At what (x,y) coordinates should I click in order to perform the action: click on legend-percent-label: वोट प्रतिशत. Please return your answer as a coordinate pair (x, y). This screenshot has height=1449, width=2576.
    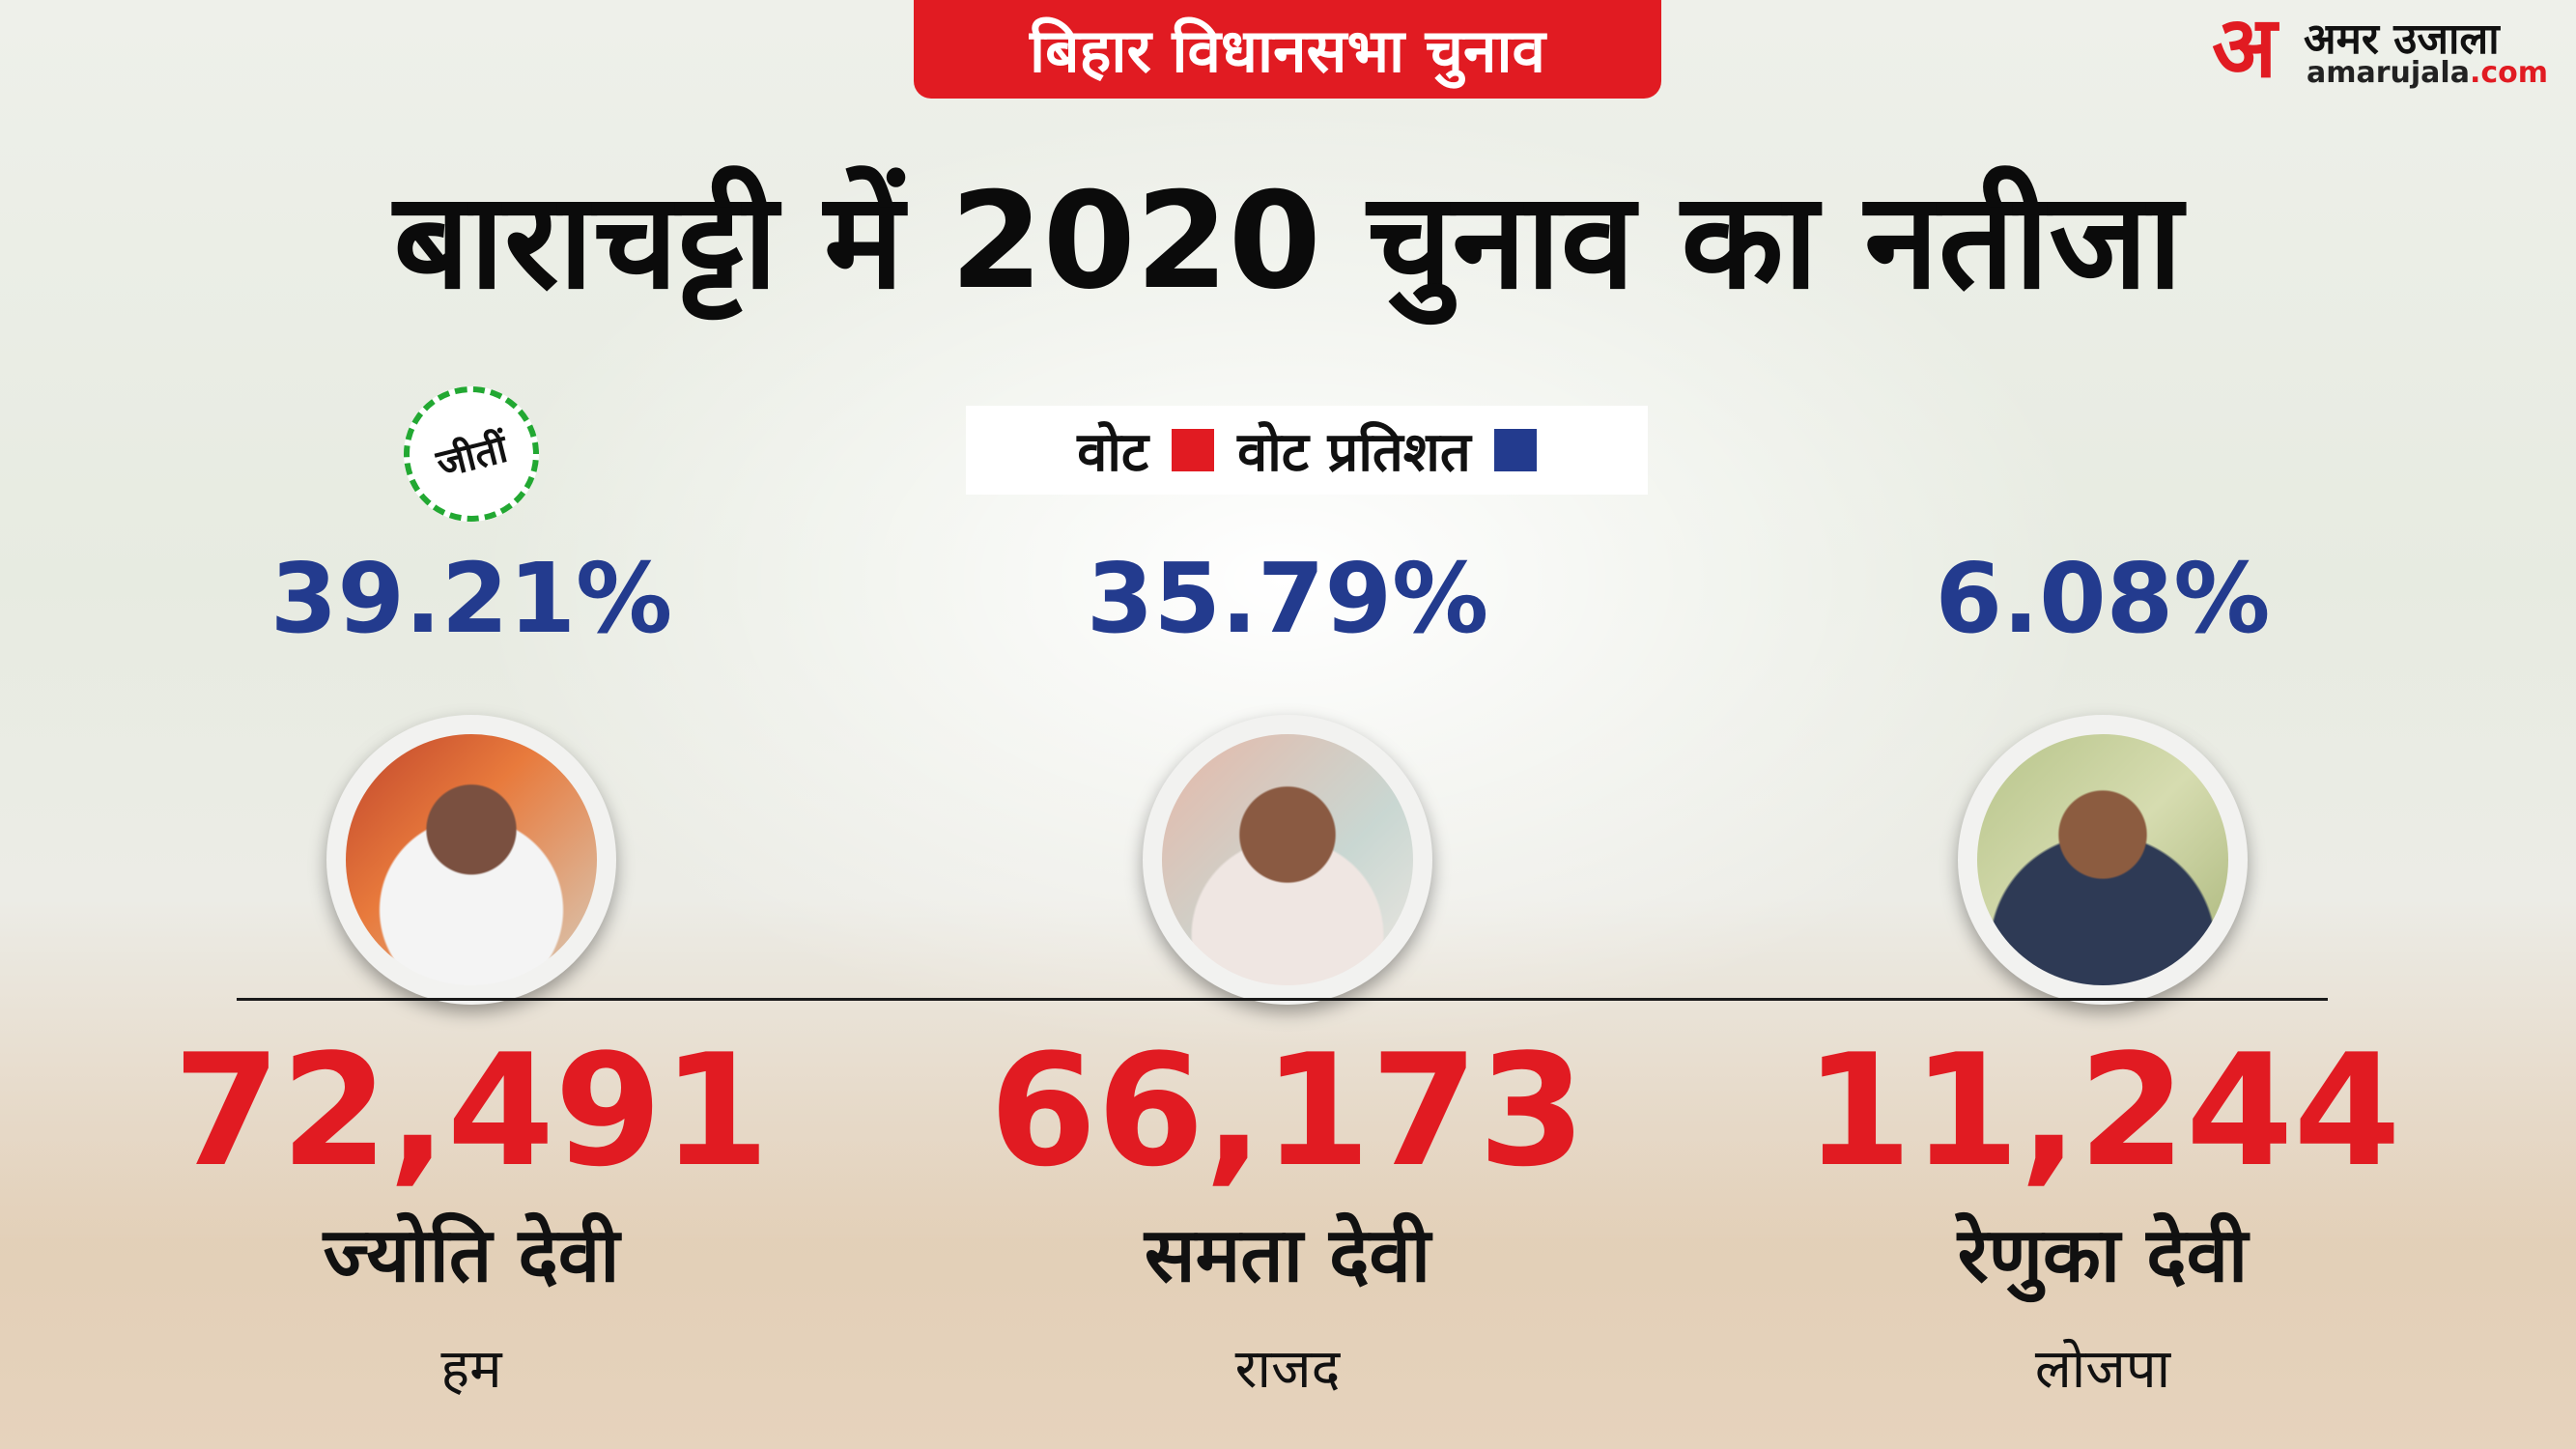
    Looking at the image, I should click on (1354, 452).